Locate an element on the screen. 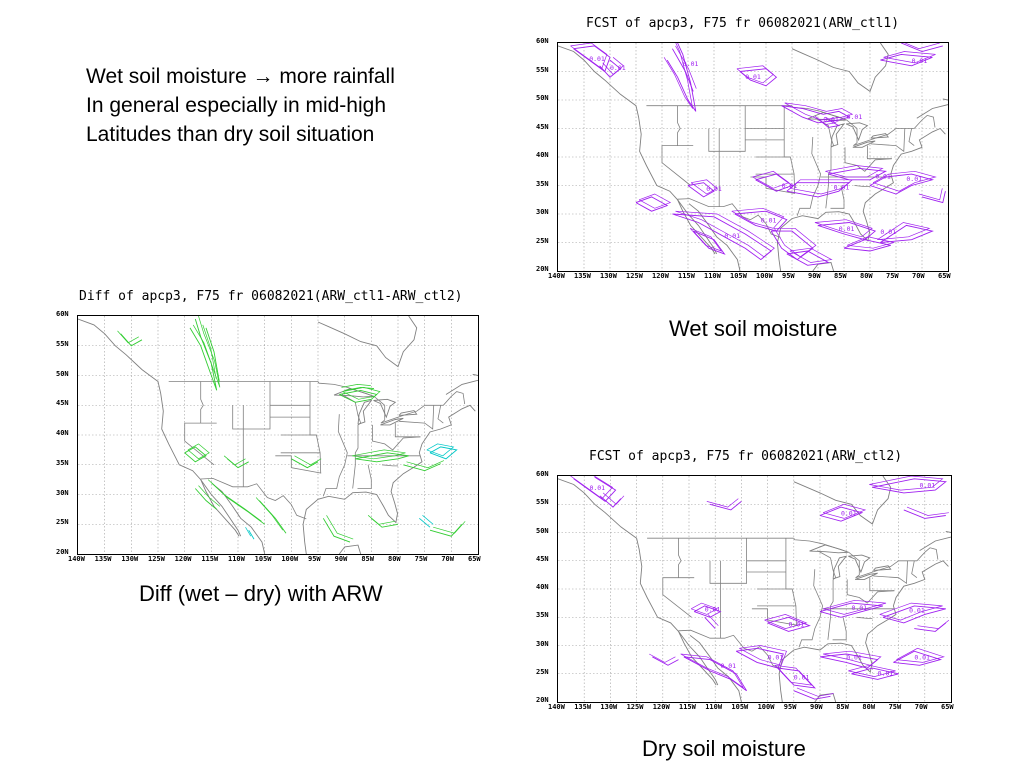 This screenshot has height=768, width=1024. summary-line-2: In general especially in mid-high is located at coordinates (236, 105).